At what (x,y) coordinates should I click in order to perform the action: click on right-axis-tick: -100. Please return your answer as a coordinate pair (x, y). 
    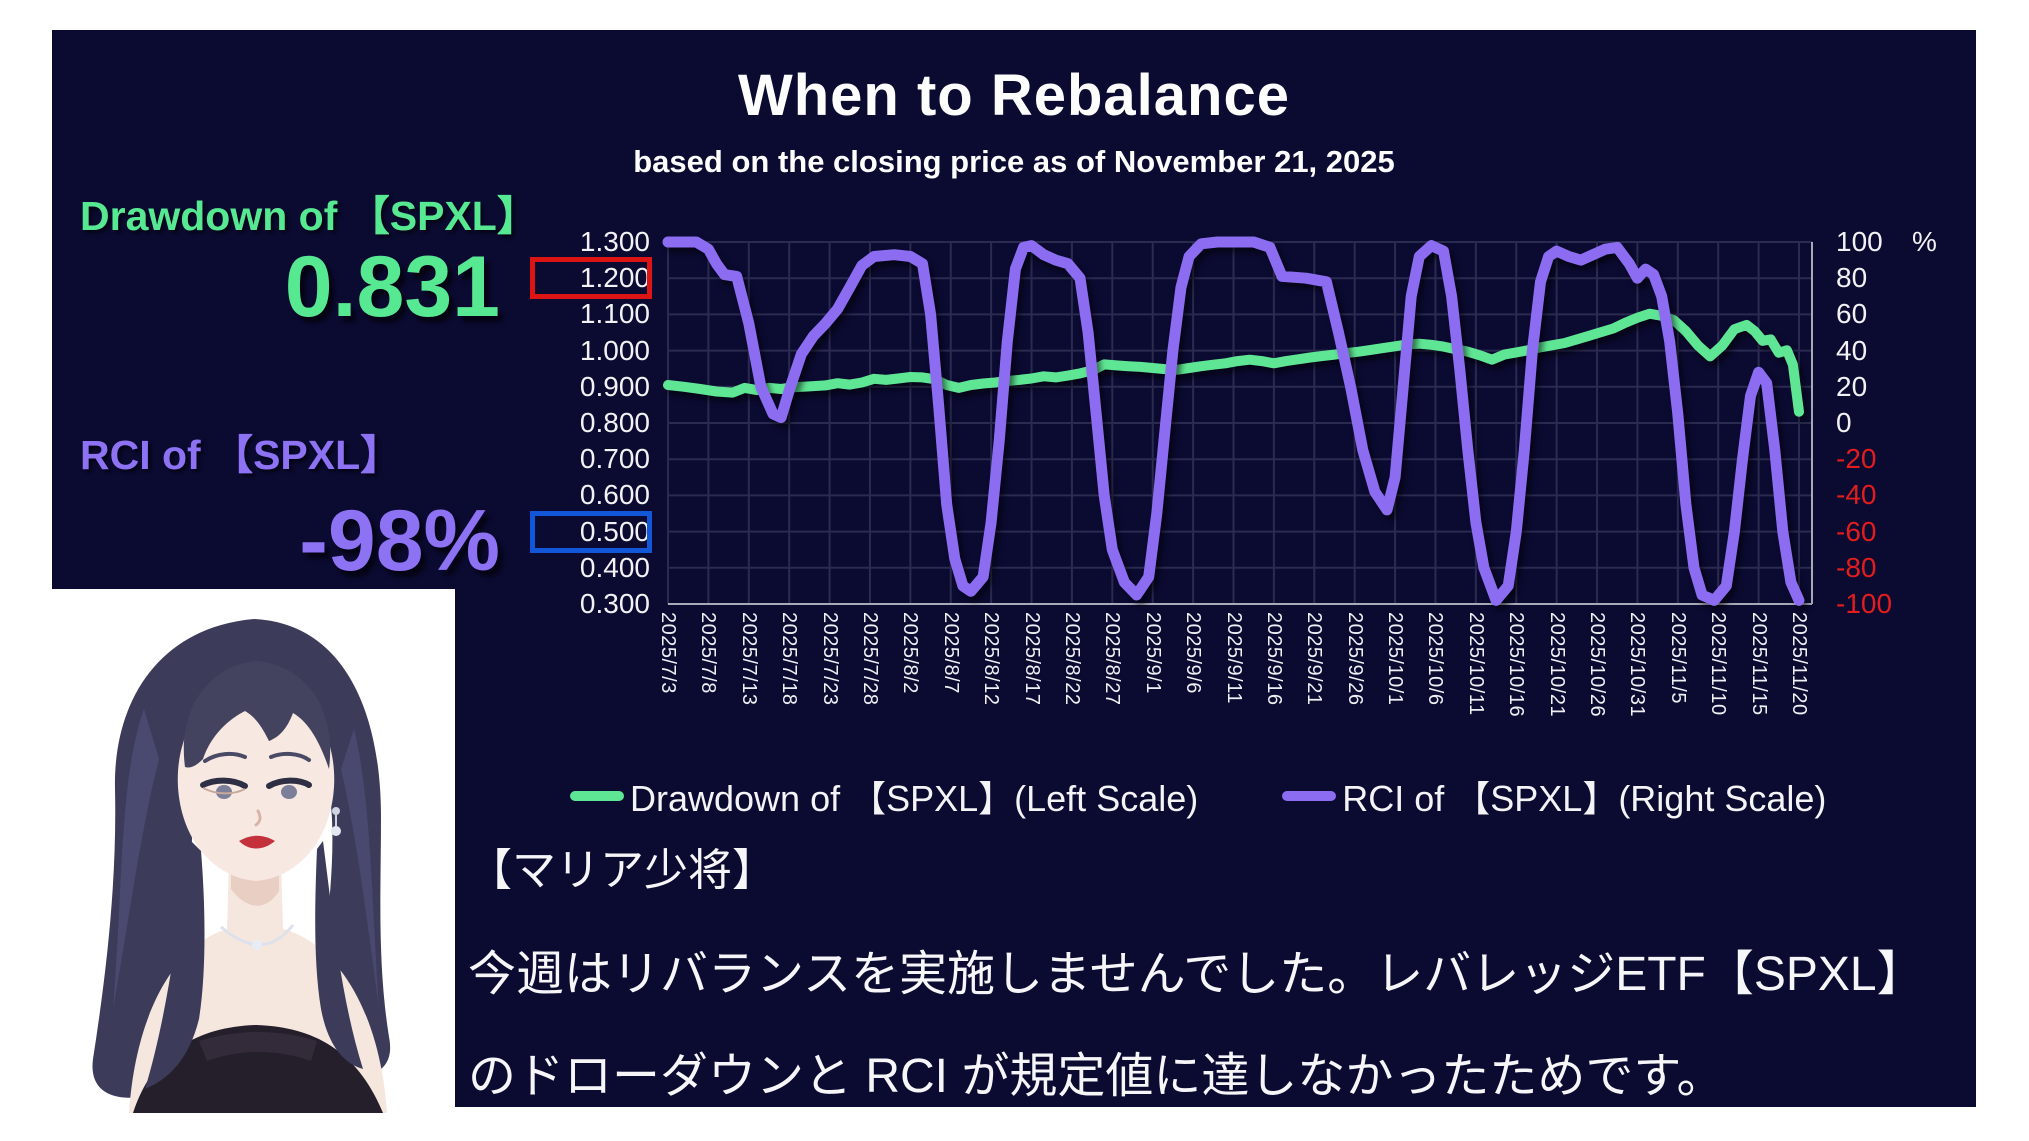
    Looking at the image, I should click on (1864, 603).